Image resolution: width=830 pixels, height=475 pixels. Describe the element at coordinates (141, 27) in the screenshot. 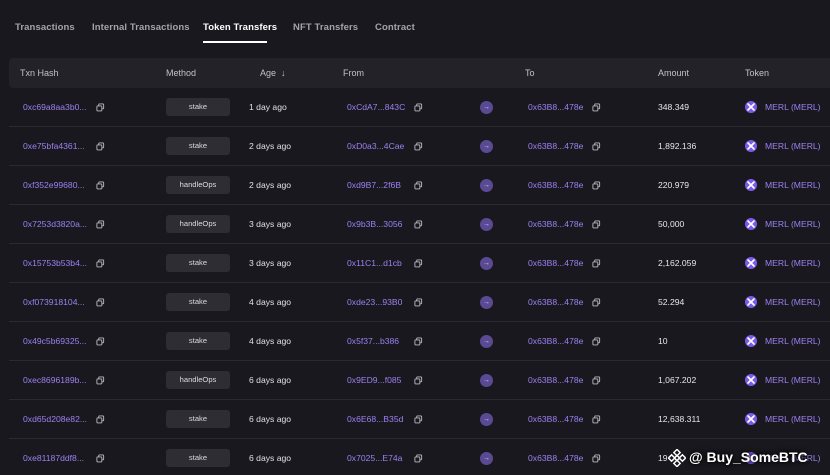

I see `tab-internal-transactions: Internal Transactions` at that location.